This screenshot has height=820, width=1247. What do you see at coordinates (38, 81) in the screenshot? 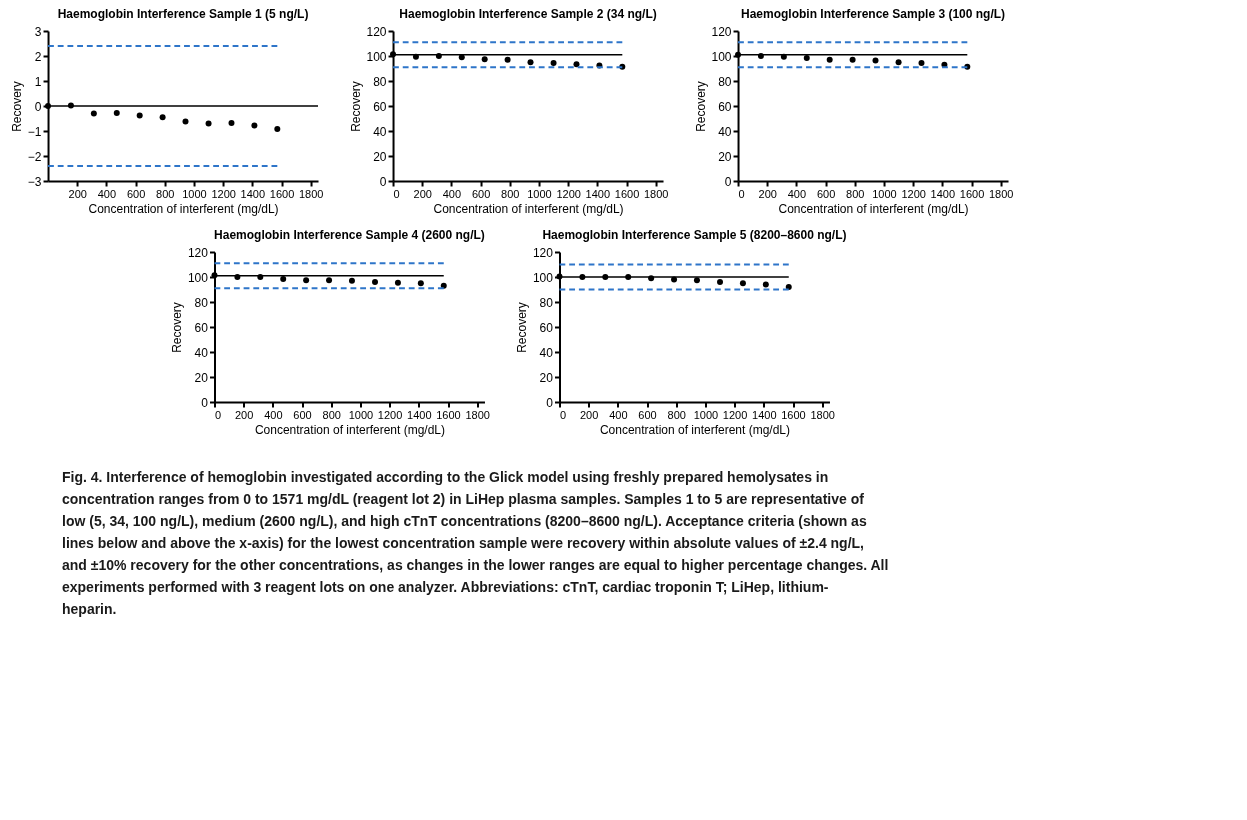
I see `y-tick-label: 1` at bounding box center [38, 81].